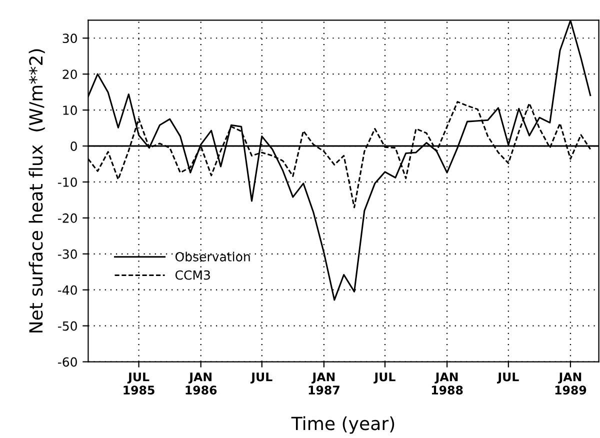 Image resolution: width=600 pixels, height=438 pixels. What do you see at coordinates (67, 182) in the screenshot?
I see `y-tick-label: -10` at bounding box center [67, 182].